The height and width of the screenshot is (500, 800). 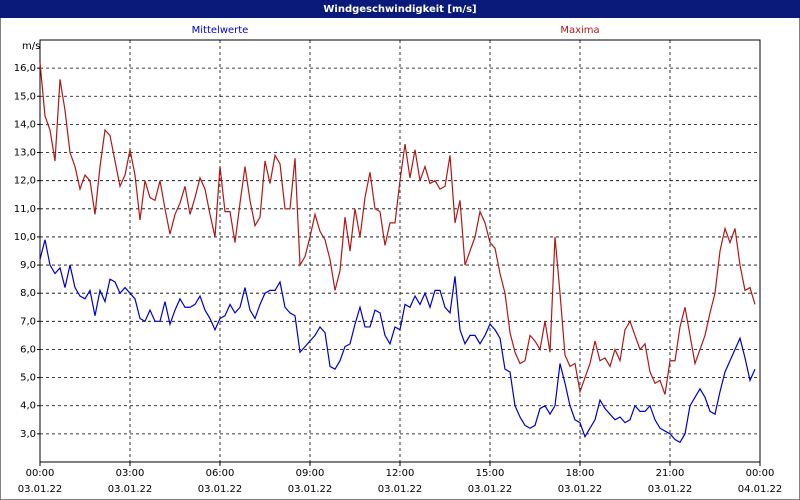 What do you see at coordinates (760, 489) in the screenshot?
I see `x-tick-date: 04.01.22` at bounding box center [760, 489].